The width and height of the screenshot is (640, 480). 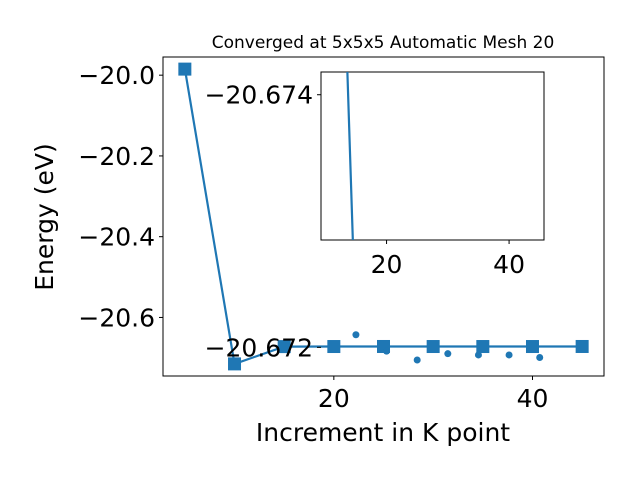 What do you see at coordinates (509, 264) in the screenshot?
I see `inset-x-tick-label: 40` at bounding box center [509, 264].